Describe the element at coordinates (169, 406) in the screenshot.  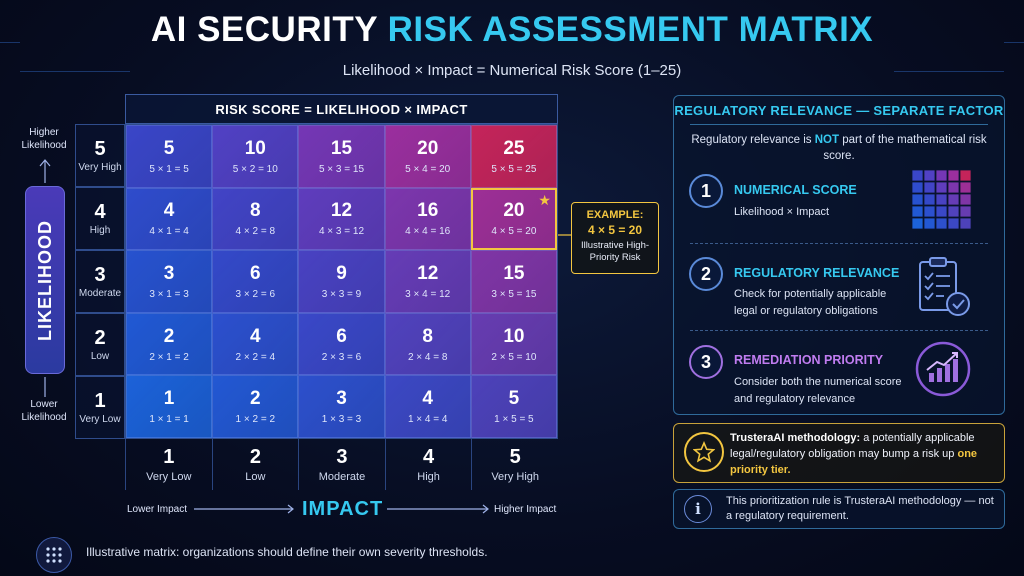
I see `matrix-cell: 1 1 × 1 = 1` at that location.